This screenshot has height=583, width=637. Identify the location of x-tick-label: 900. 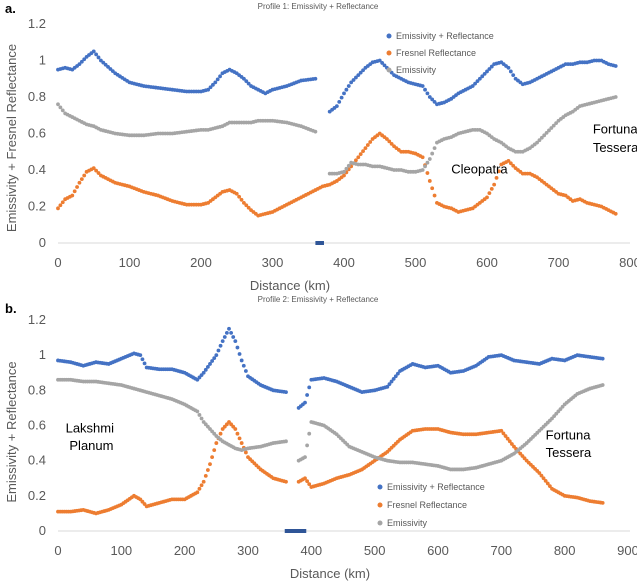
(627, 550).